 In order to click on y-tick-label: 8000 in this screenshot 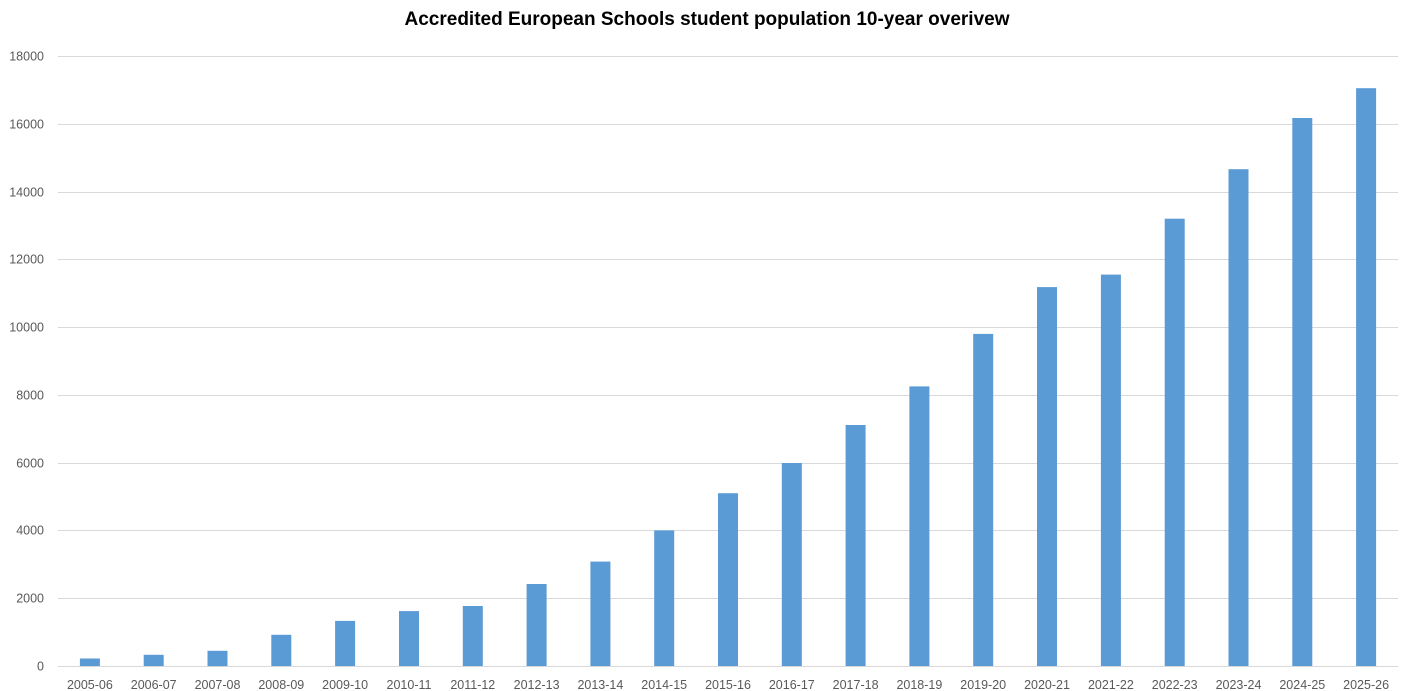, I will do `click(30, 396)`.